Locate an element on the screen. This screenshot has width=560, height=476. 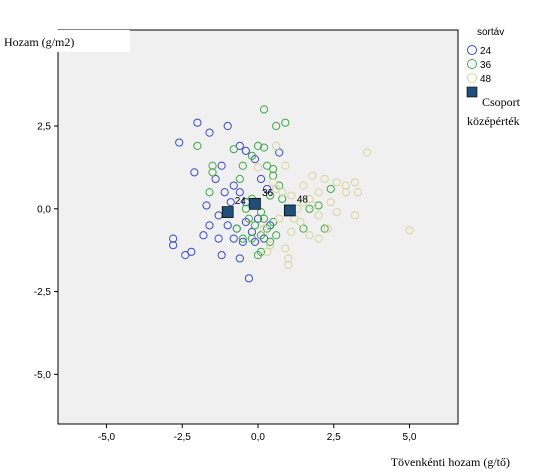
legend-title: sortáv is located at coordinates (490, 32).